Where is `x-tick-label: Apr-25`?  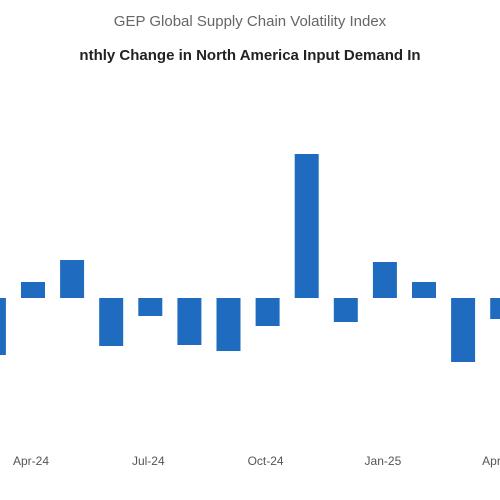
x-tick-label: Apr-25 is located at coordinates (491, 461).